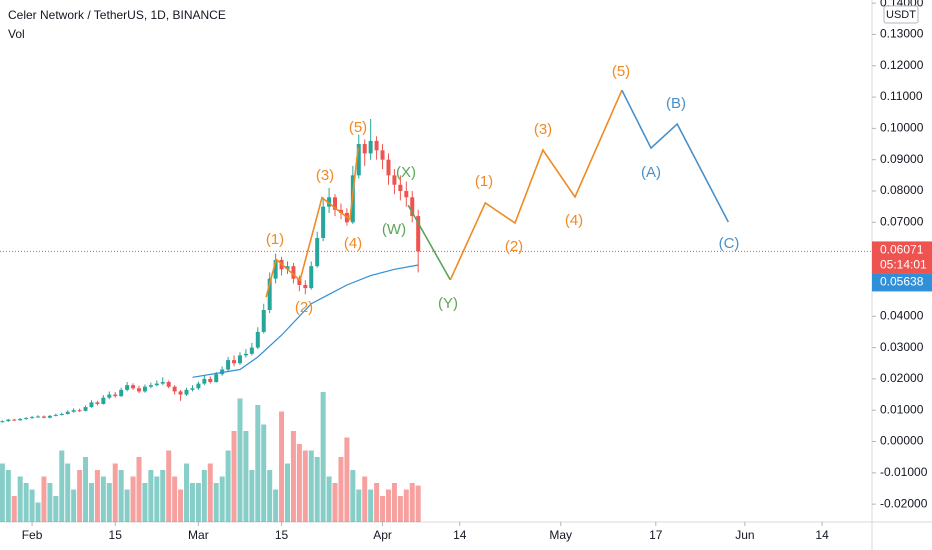 Image resolution: width=932 pixels, height=550 pixels. What do you see at coordinates (460, 535) in the screenshot?
I see `x-tick-label: 14` at bounding box center [460, 535].